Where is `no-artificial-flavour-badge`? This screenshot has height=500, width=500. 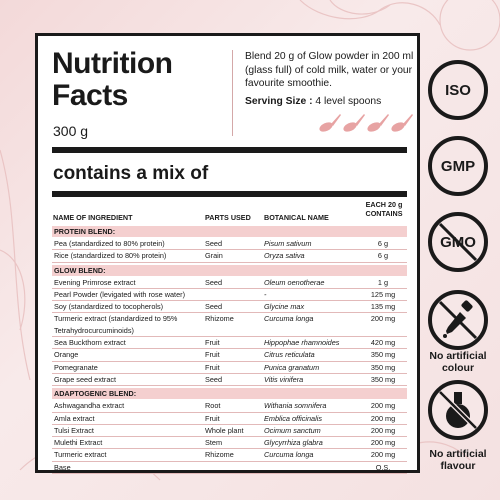 no-artificial-flavour-badge is located at coordinates (458, 410).